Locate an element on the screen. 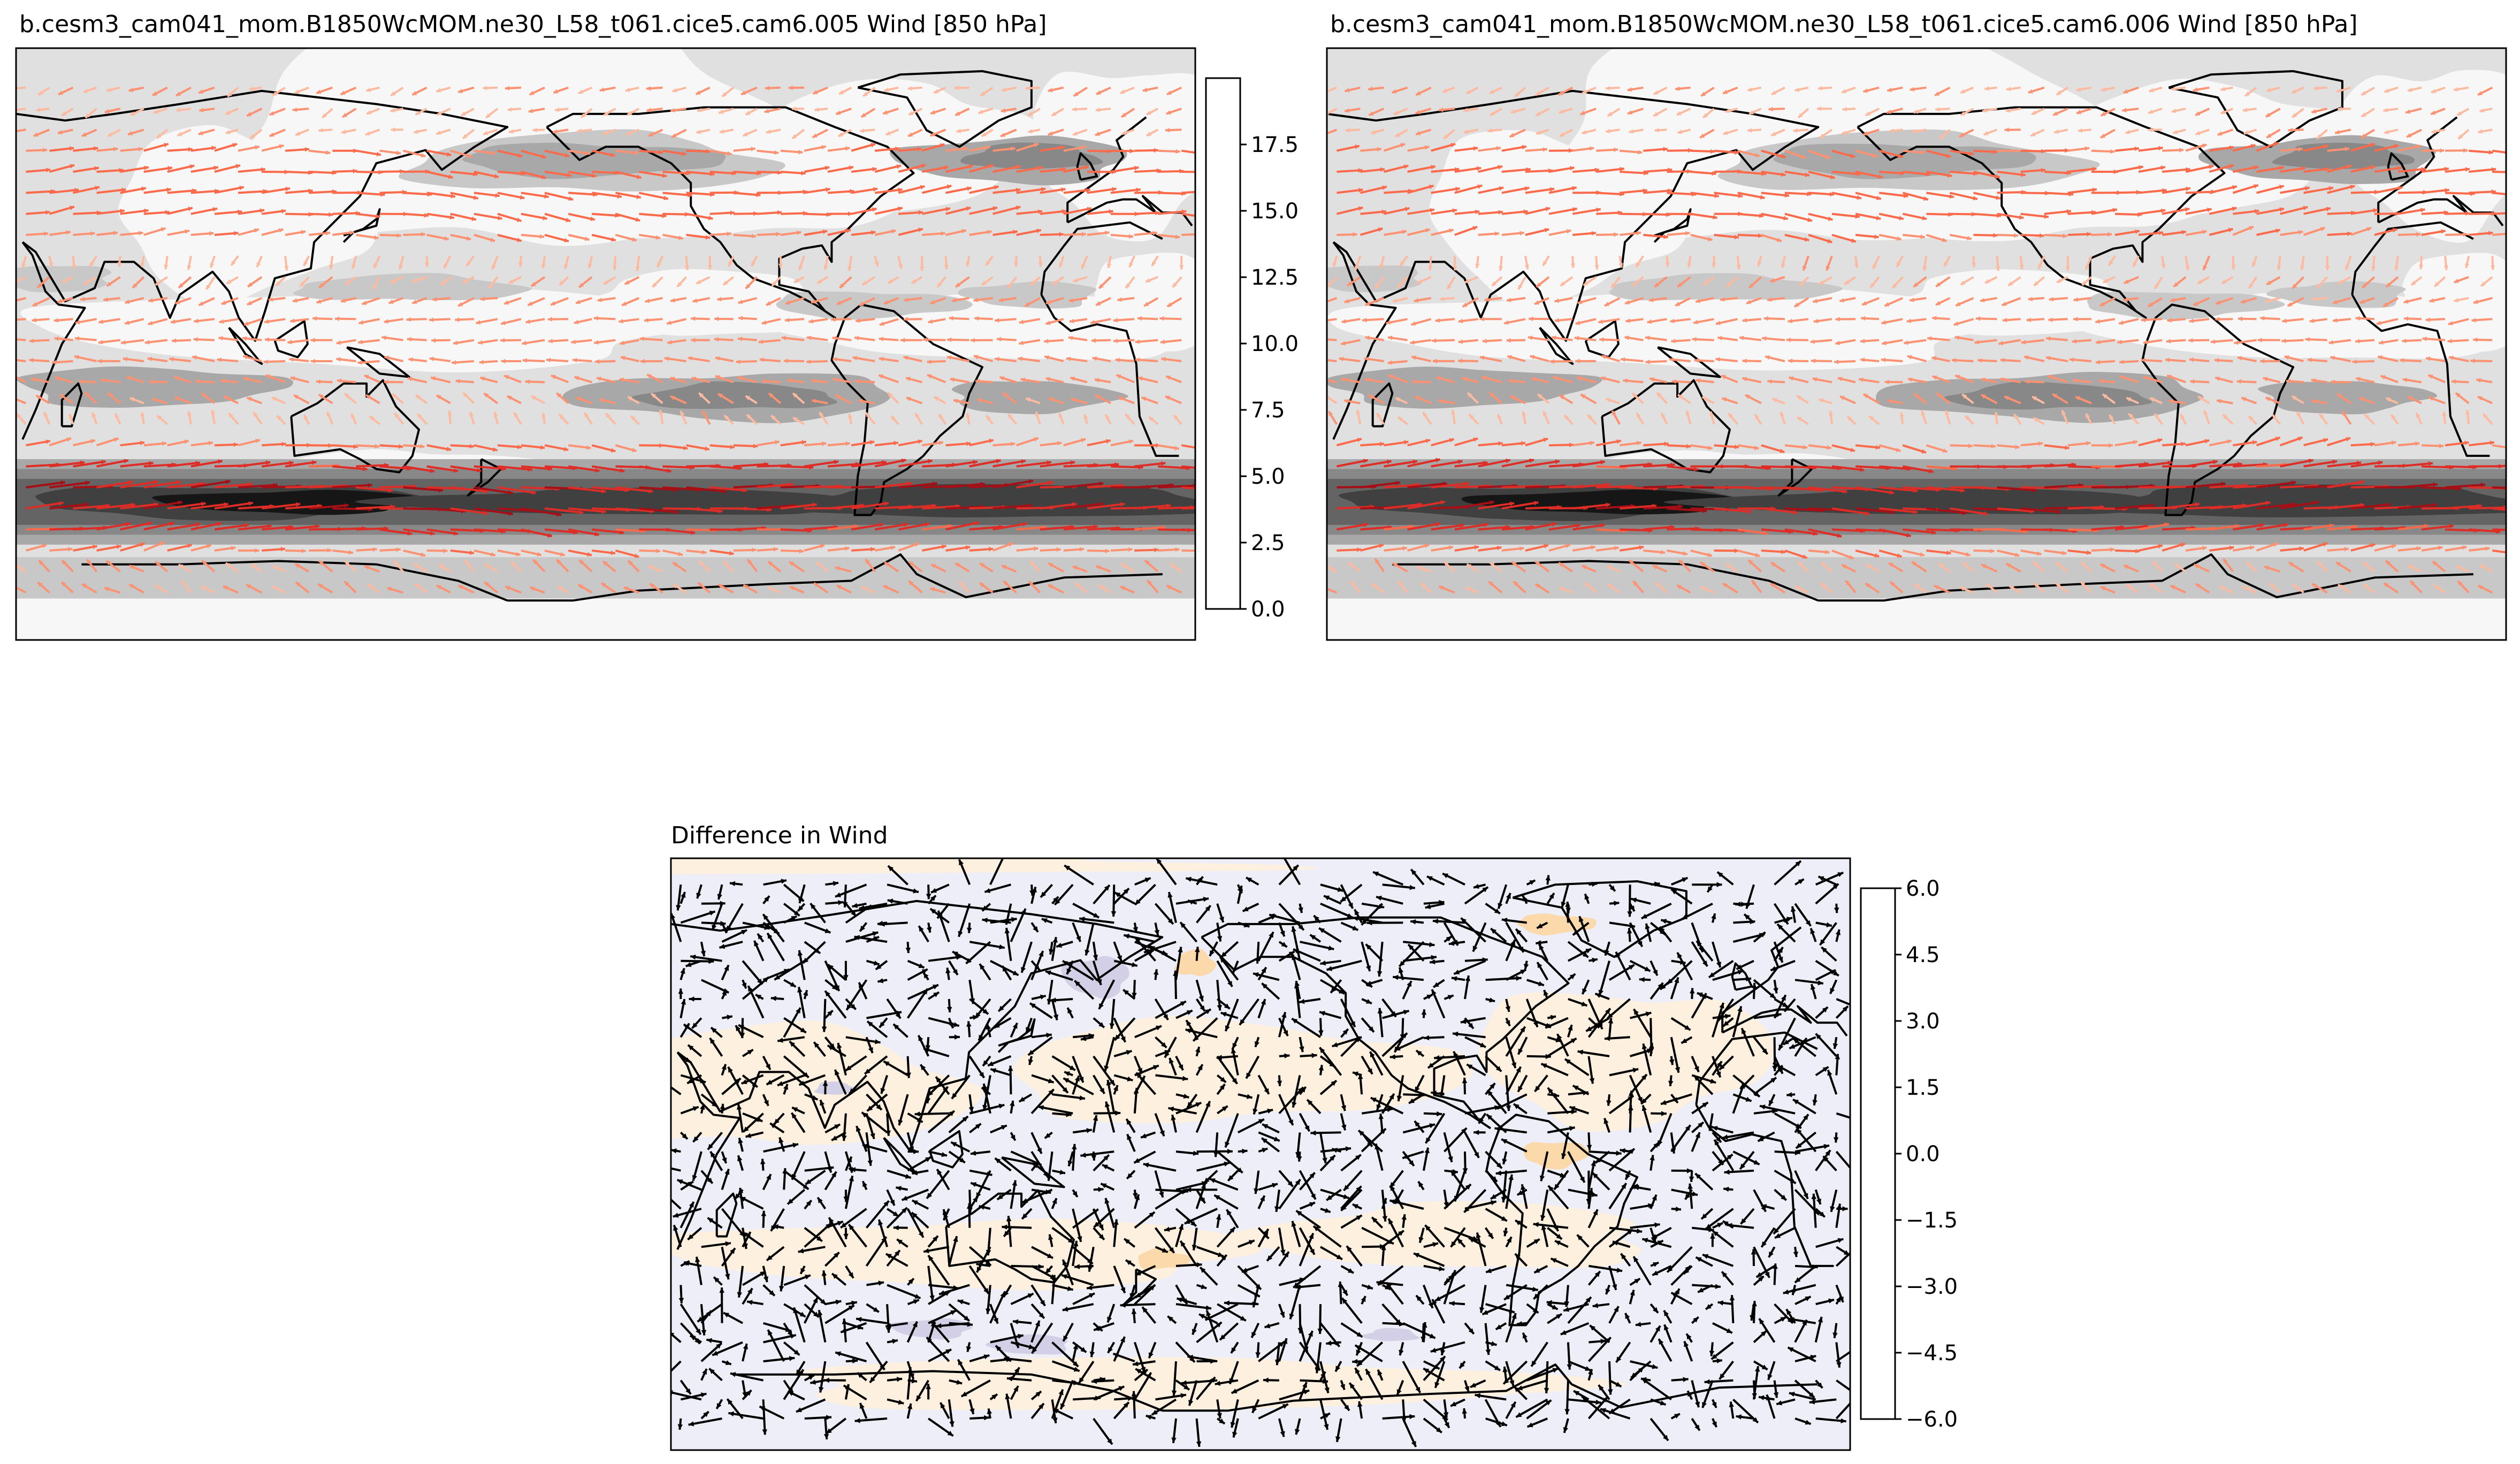 The height and width of the screenshot is (1464, 2520). difference-colorbar-tick-label: 6.0 is located at coordinates (1923, 888).